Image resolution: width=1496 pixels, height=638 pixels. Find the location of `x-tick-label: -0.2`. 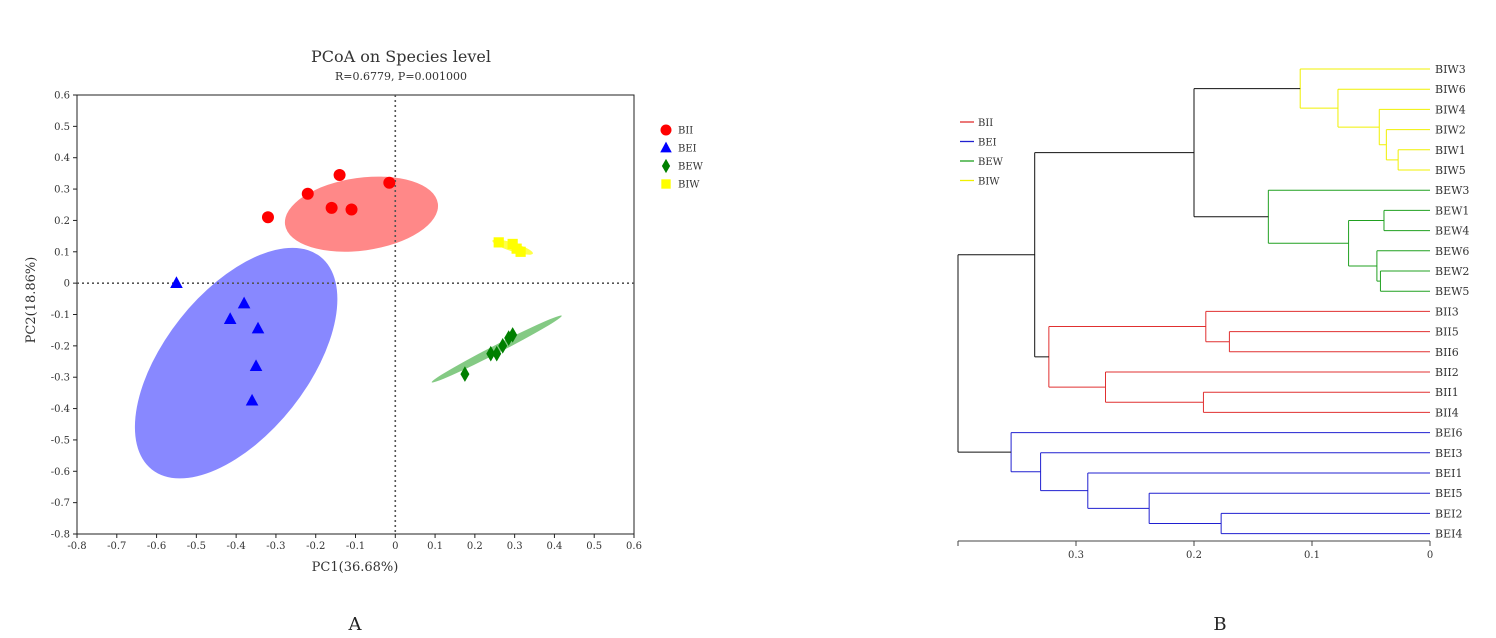

x-tick-label: -0.2 is located at coordinates (315, 546).